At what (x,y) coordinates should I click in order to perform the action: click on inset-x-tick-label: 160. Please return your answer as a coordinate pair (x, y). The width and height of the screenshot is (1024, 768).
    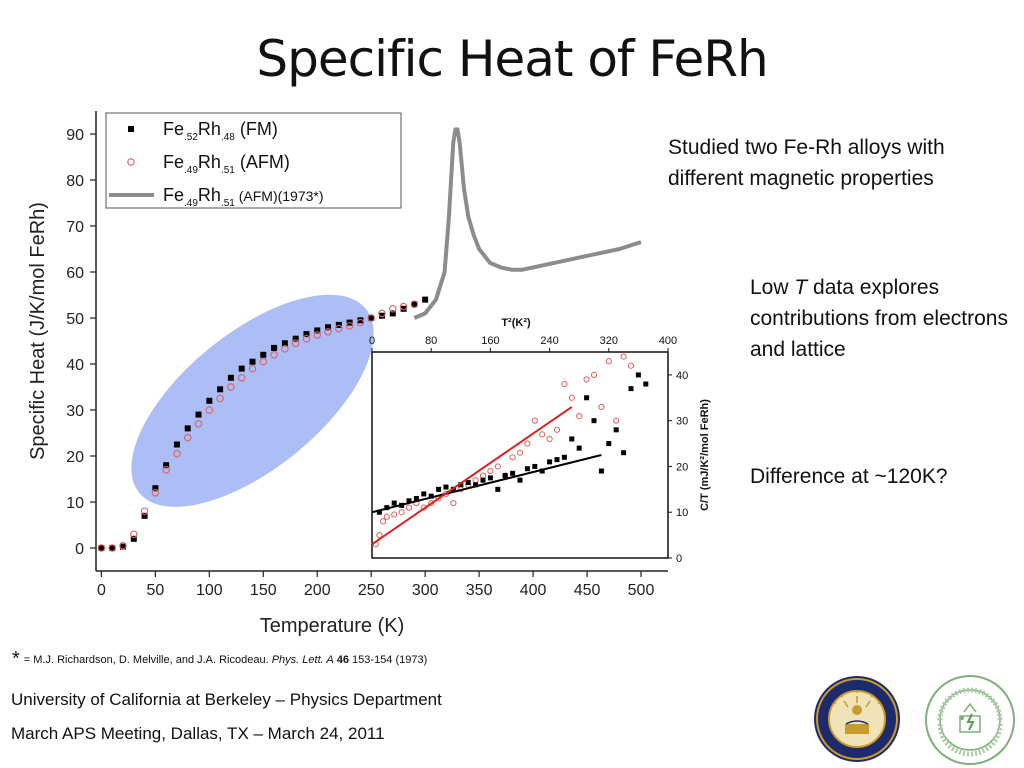
    Looking at the image, I should click on (490, 341).